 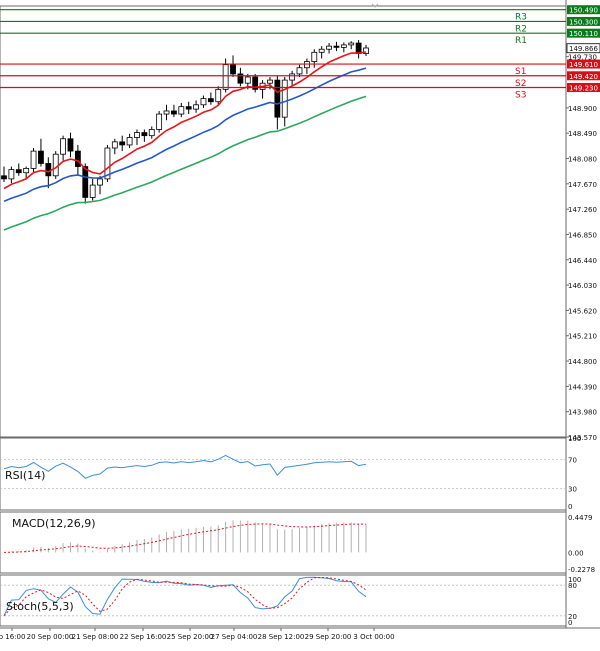 What do you see at coordinates (185, 120) in the screenshot?
I see `moving-average-fast` at bounding box center [185, 120].